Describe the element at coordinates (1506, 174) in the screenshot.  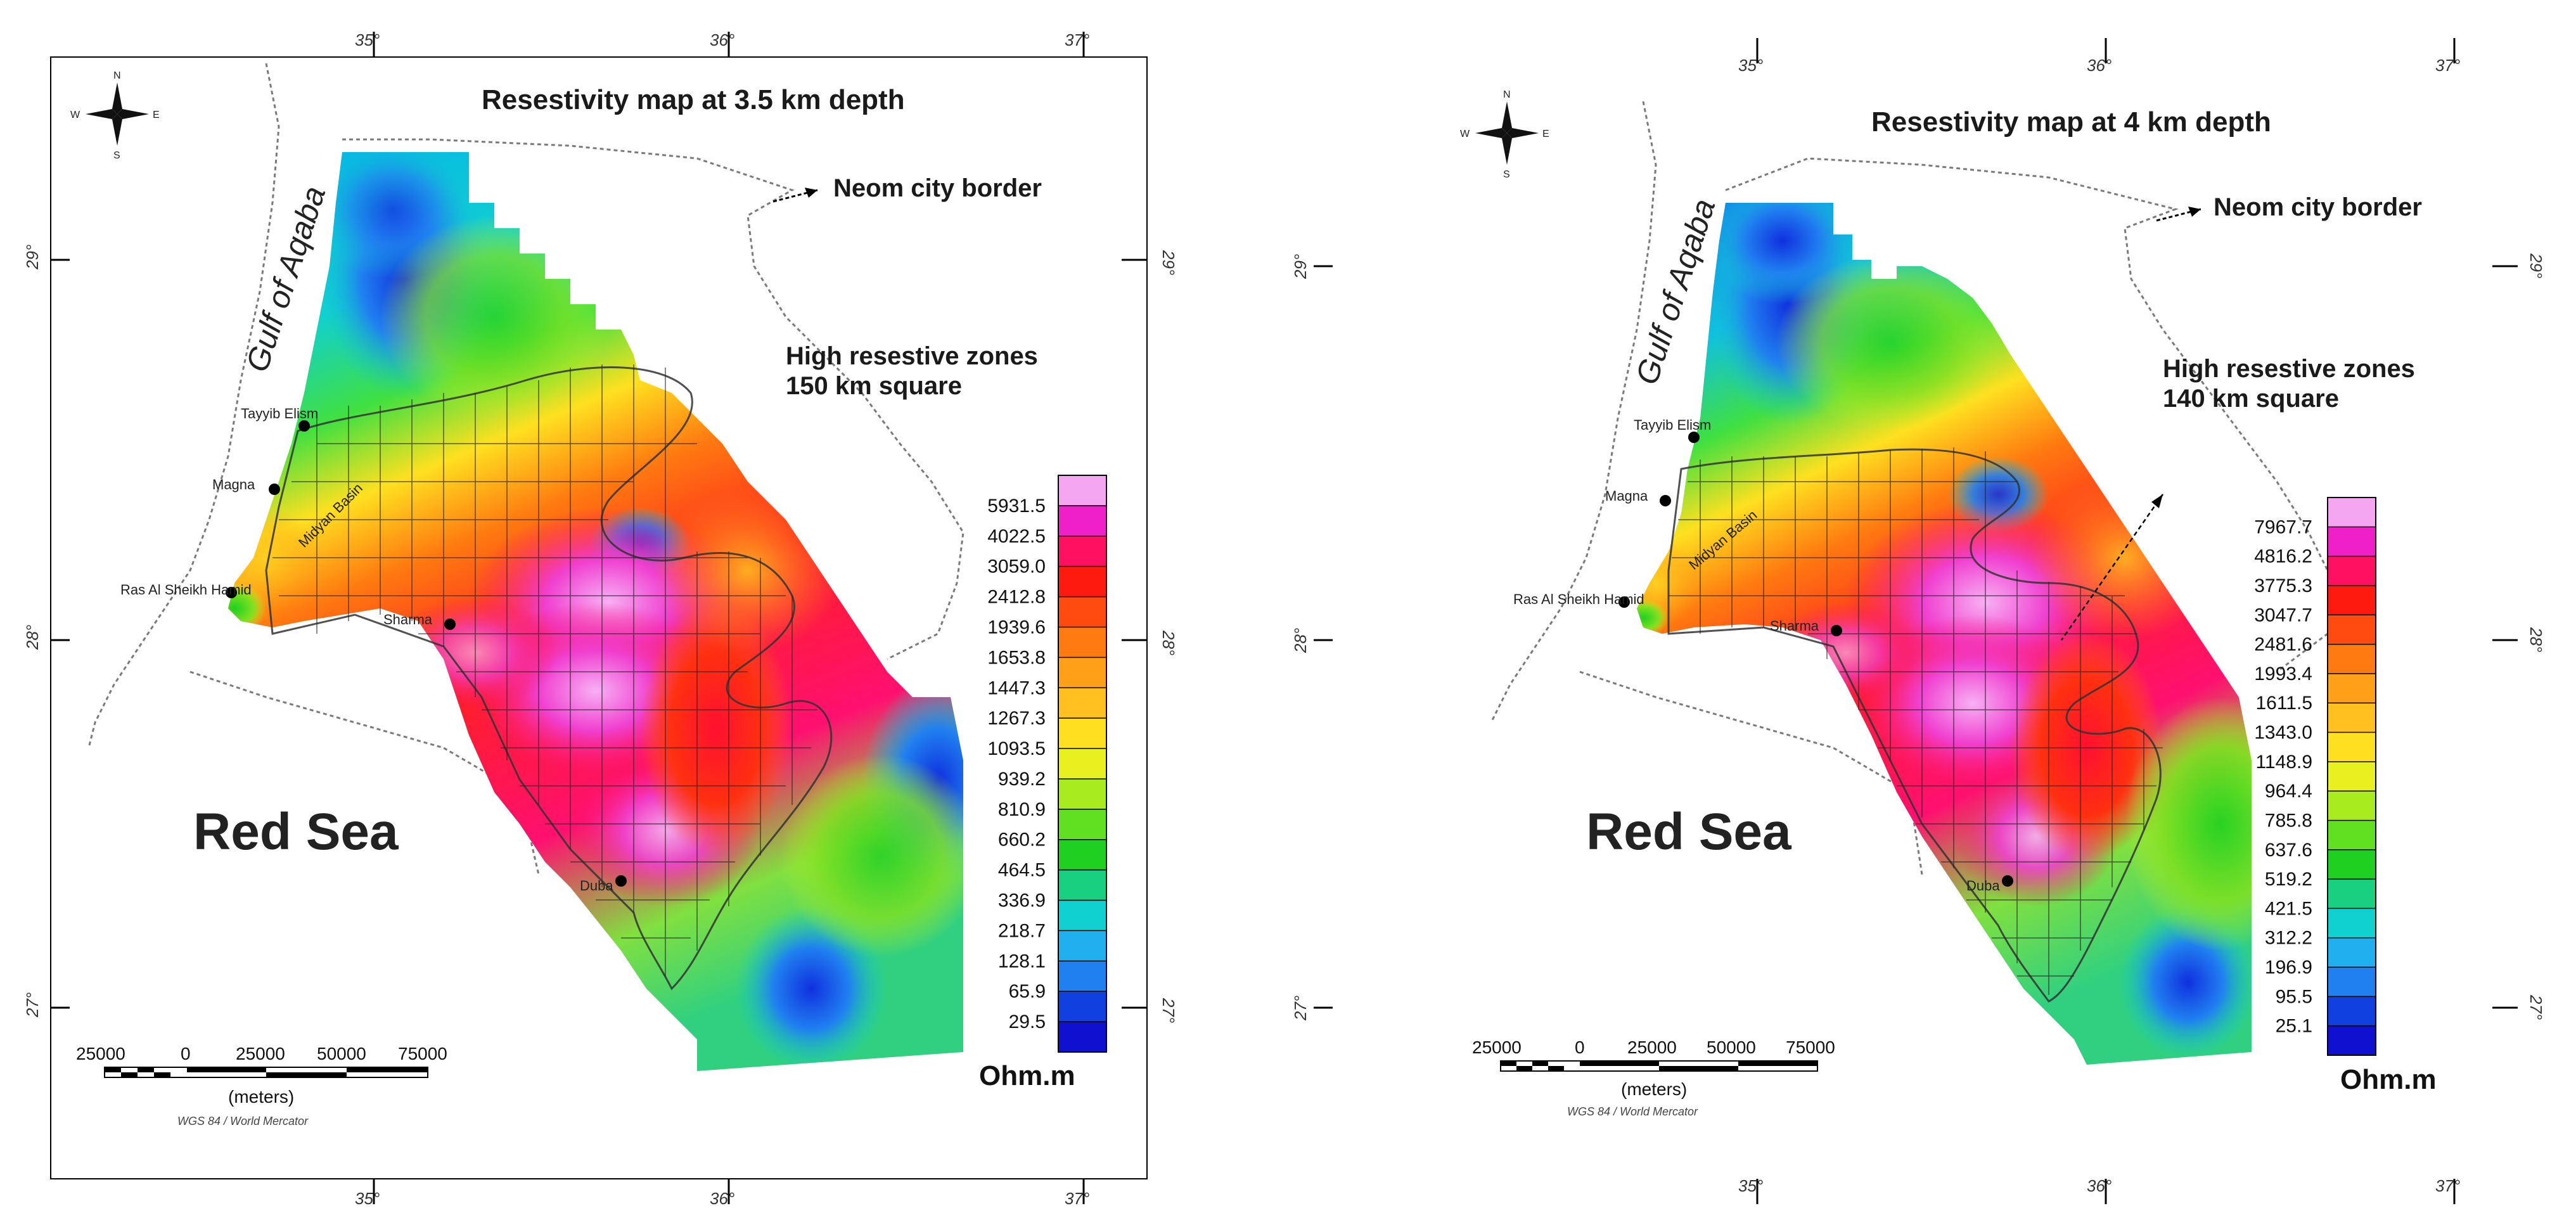
I see `svg-text: S` at that location.